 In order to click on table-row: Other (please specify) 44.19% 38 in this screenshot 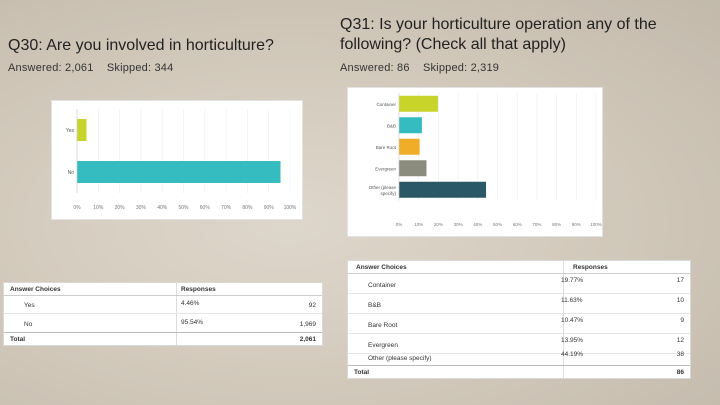, I will do `click(519, 358)`.